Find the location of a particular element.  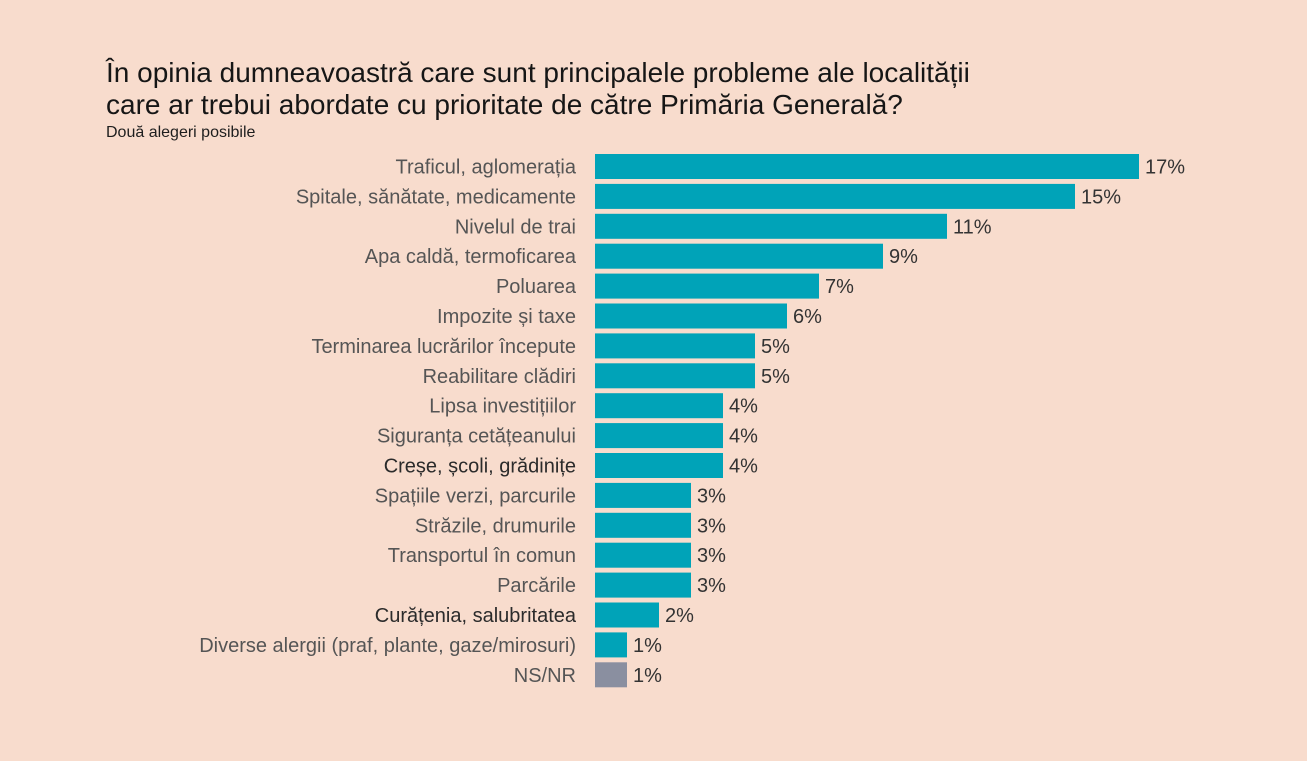

value-label: 2% is located at coordinates (679, 616).